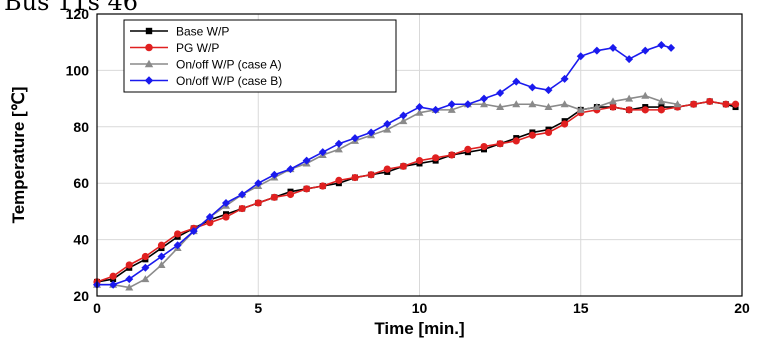  I want to click on x-tick-label: 5, so click(258, 308).